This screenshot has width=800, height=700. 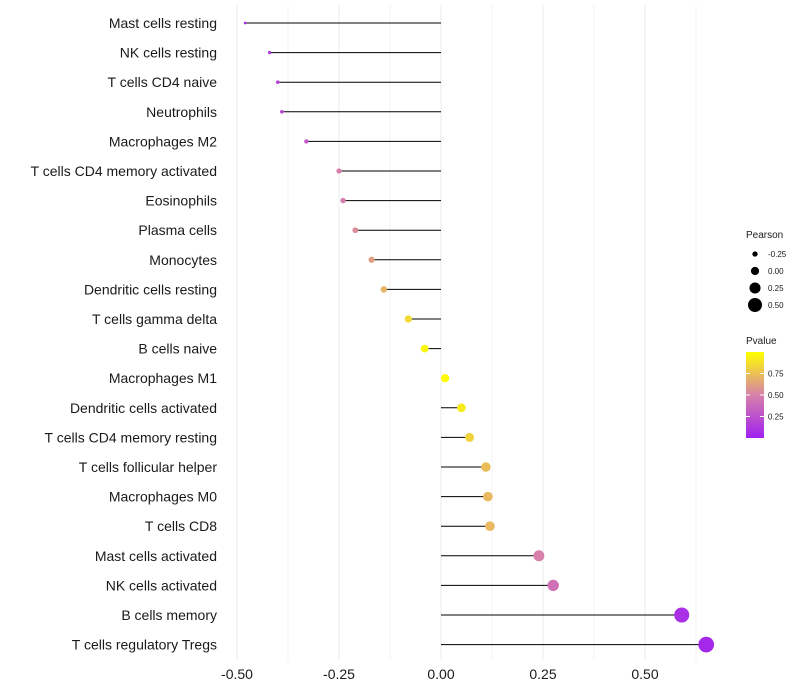 I want to click on size-legend-title: Pearson, so click(x=764, y=235).